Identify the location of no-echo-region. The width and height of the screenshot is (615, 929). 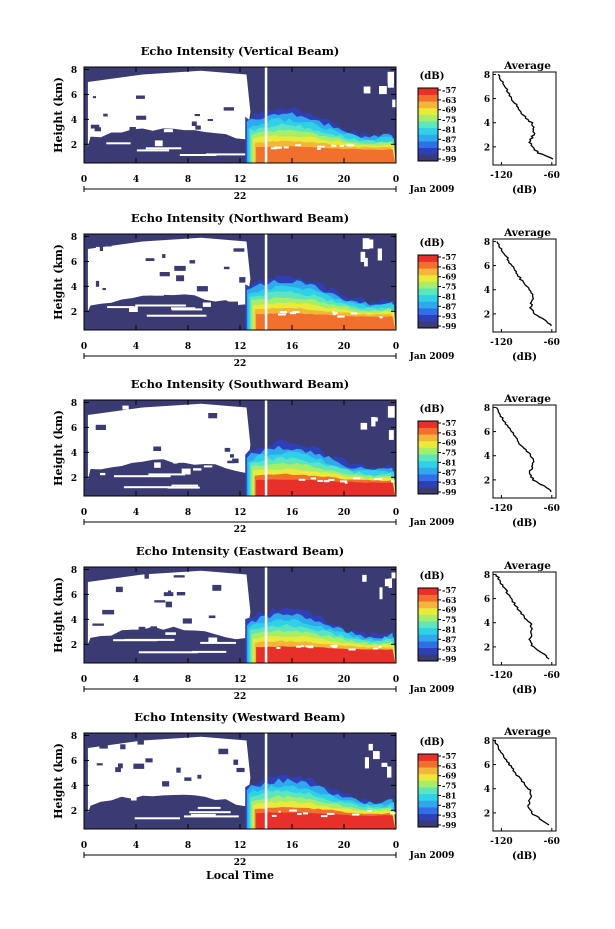
(169, 441).